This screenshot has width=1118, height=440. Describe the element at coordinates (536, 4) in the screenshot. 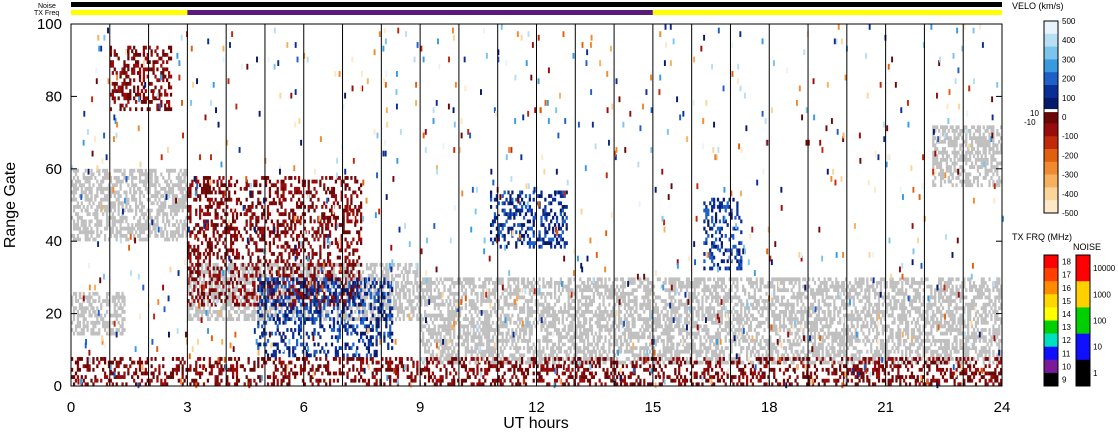

I see `noise-bar` at that location.